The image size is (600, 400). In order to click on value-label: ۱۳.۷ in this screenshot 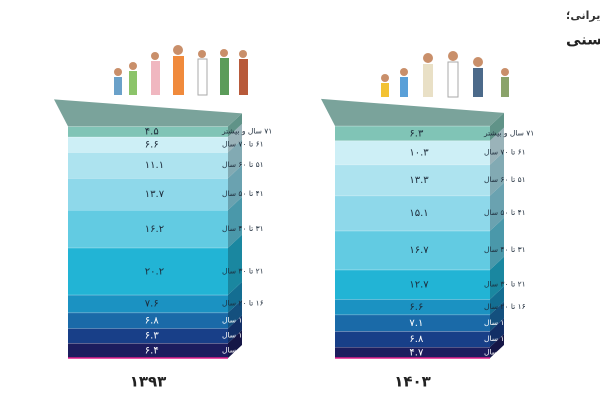, I will do `click(155, 194)`.